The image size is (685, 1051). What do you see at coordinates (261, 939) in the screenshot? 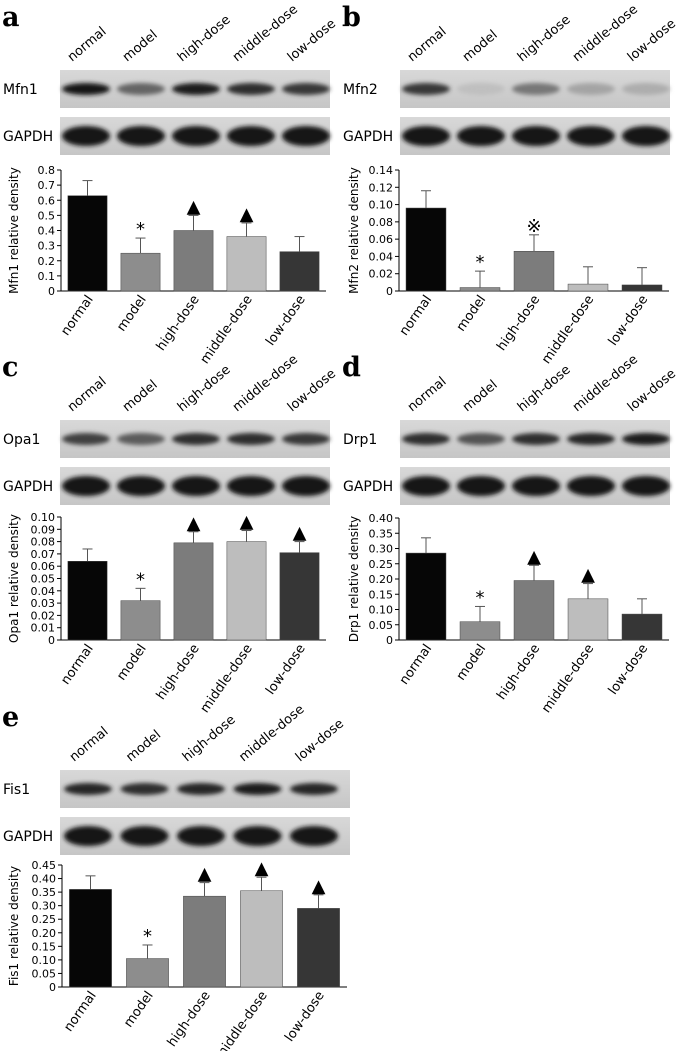
I see `bar-middle-dose` at bounding box center [261, 939].